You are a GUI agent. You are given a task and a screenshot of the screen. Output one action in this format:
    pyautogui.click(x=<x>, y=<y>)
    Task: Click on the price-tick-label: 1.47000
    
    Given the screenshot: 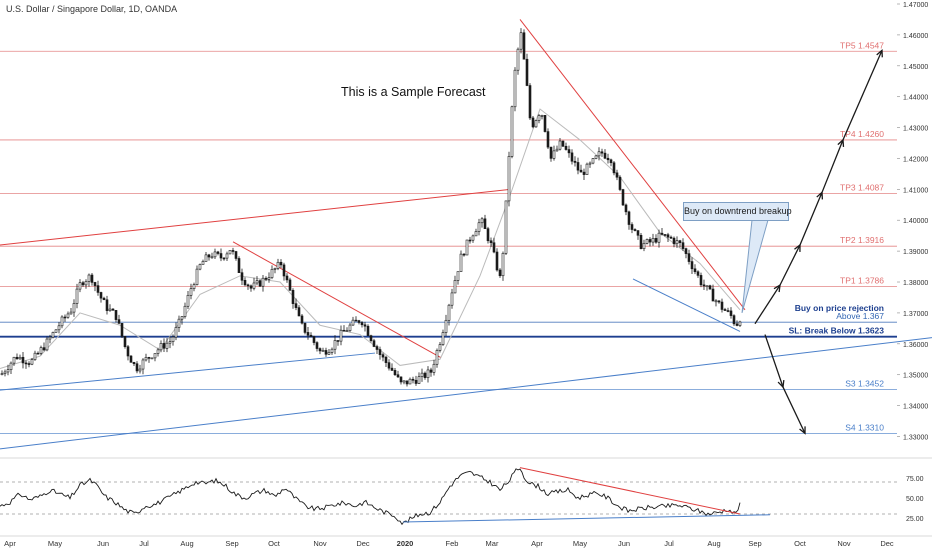 What is the action you would take?
    pyautogui.click(x=915, y=5)
    